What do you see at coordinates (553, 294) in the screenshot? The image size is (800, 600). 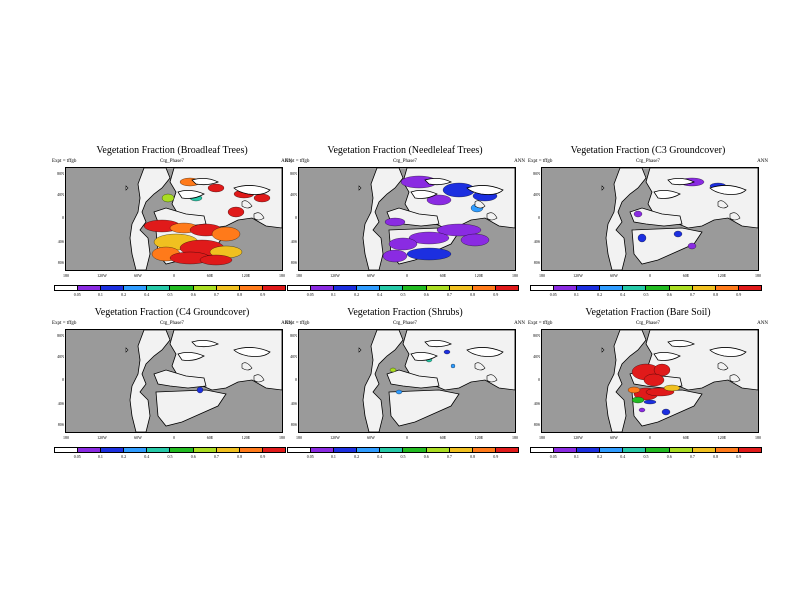 I see `colorbar-label: 0.05` at bounding box center [553, 294].